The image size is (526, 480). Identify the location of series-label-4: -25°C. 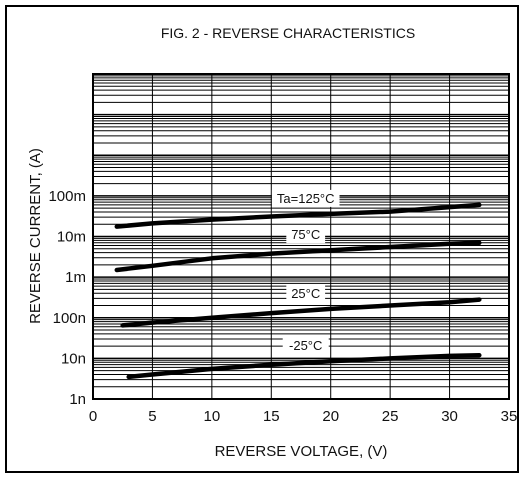
(305, 345).